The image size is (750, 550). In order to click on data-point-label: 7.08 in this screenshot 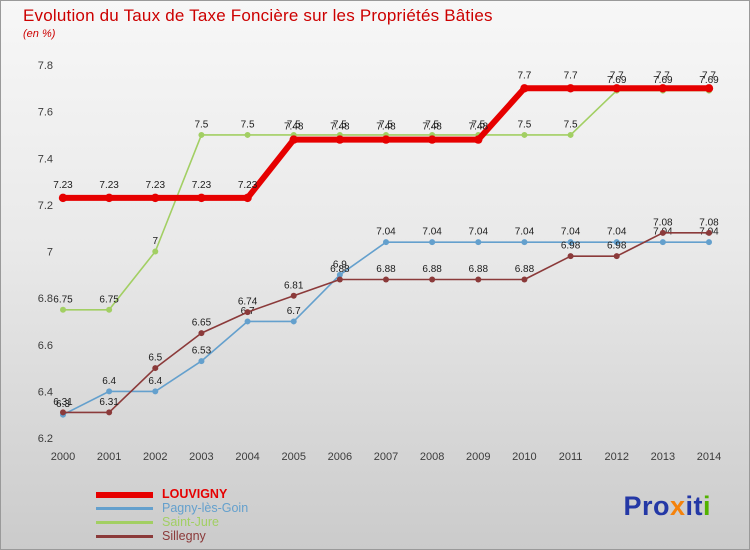, I will do `click(709, 222)`.